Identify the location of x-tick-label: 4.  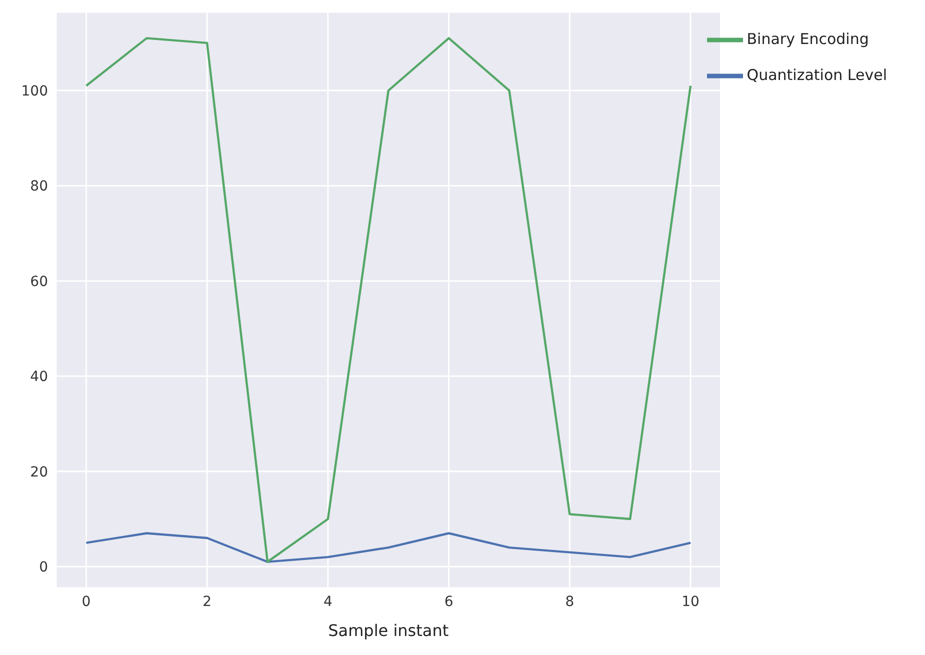
(327, 602).